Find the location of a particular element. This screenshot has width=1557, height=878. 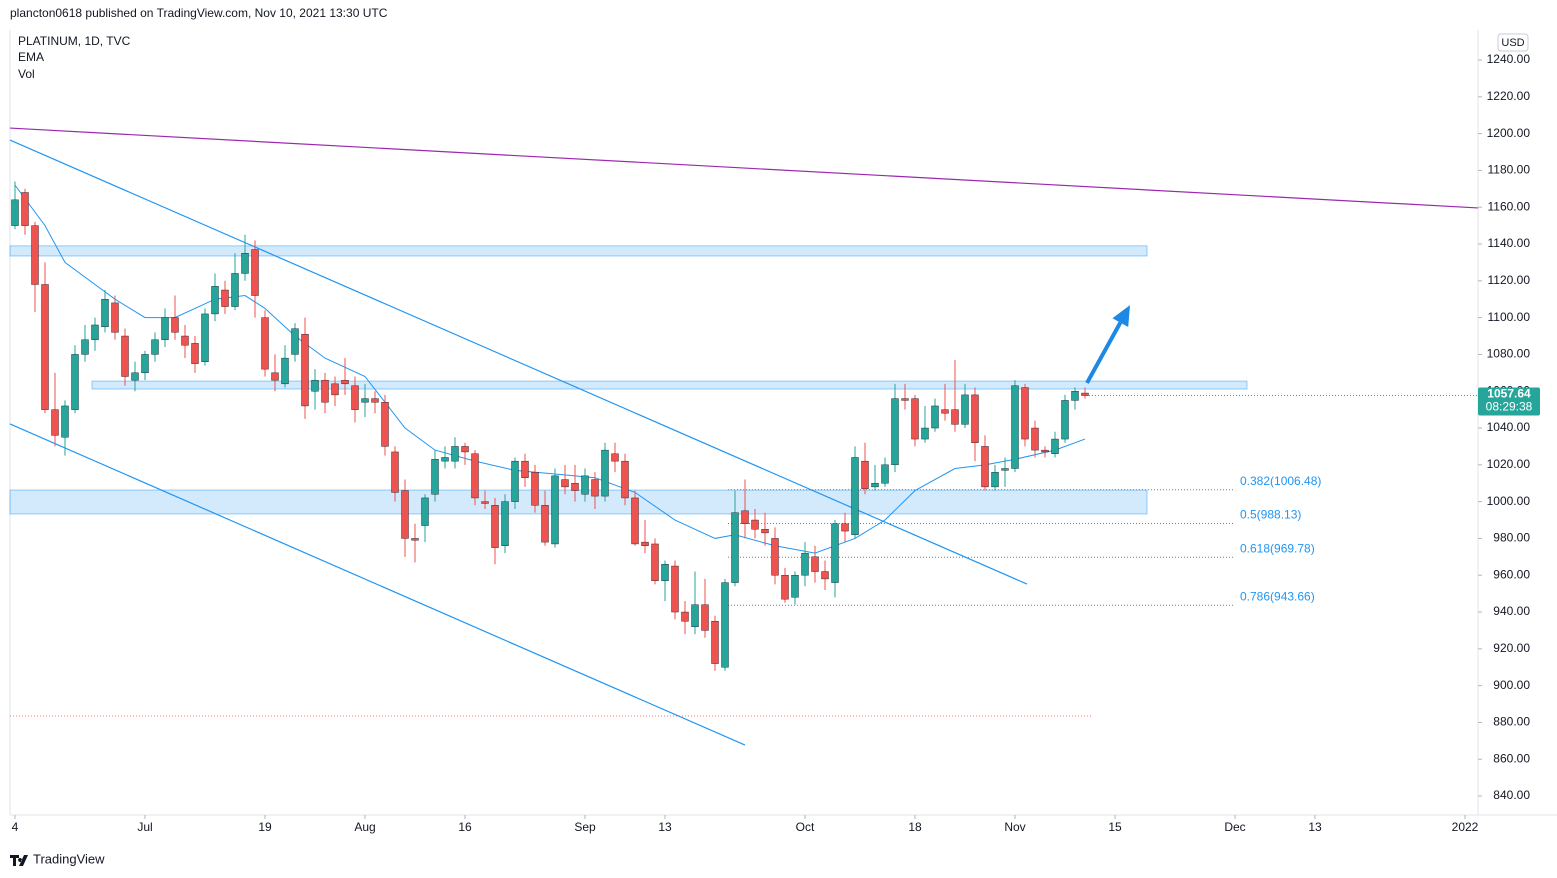

y-tick-label: 1180.00 is located at coordinates (1509, 170).